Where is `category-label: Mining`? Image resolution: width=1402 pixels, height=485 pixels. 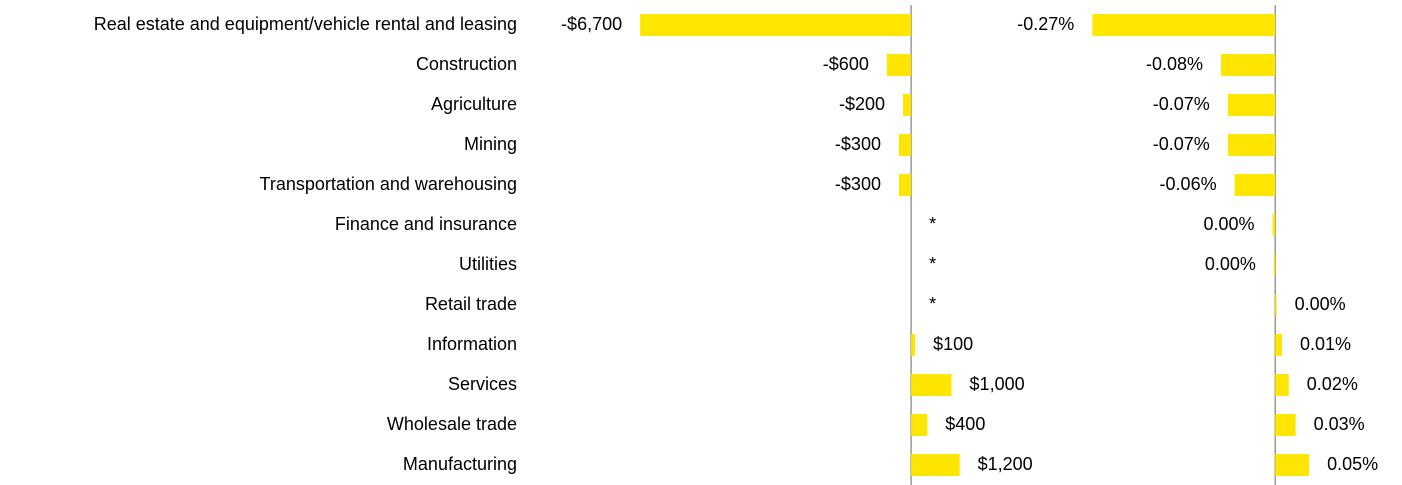
category-label: Mining is located at coordinates (490, 144).